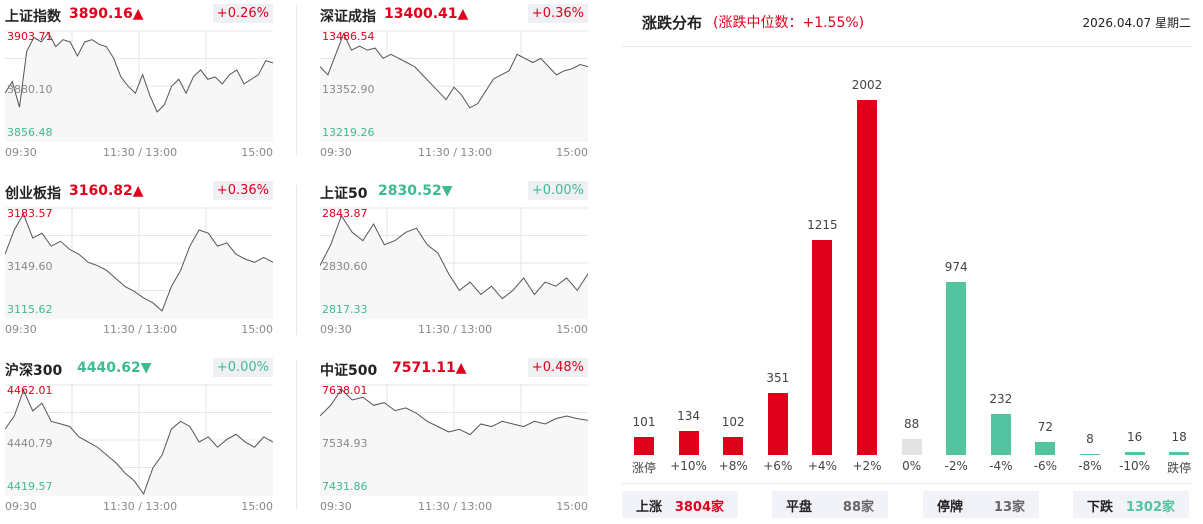  Describe the element at coordinates (1100, 507) in the screenshot. I see `summary-key: 下跌` at that location.